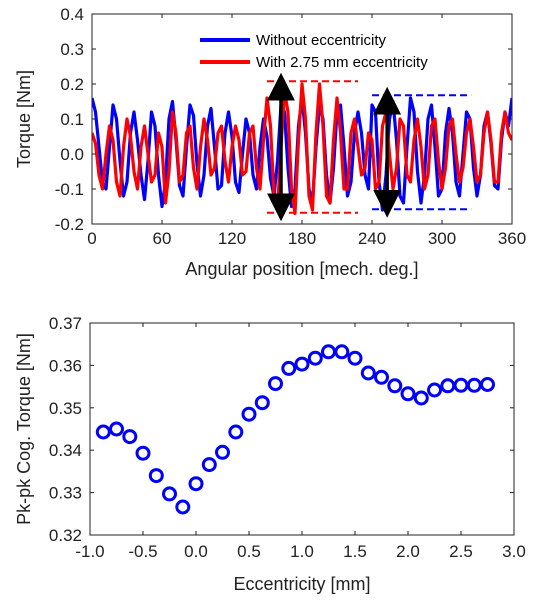 The width and height of the screenshot is (543, 603). What do you see at coordinates (72, 14) in the screenshot?
I see `y-tick-label: 0.4` at bounding box center [72, 14].